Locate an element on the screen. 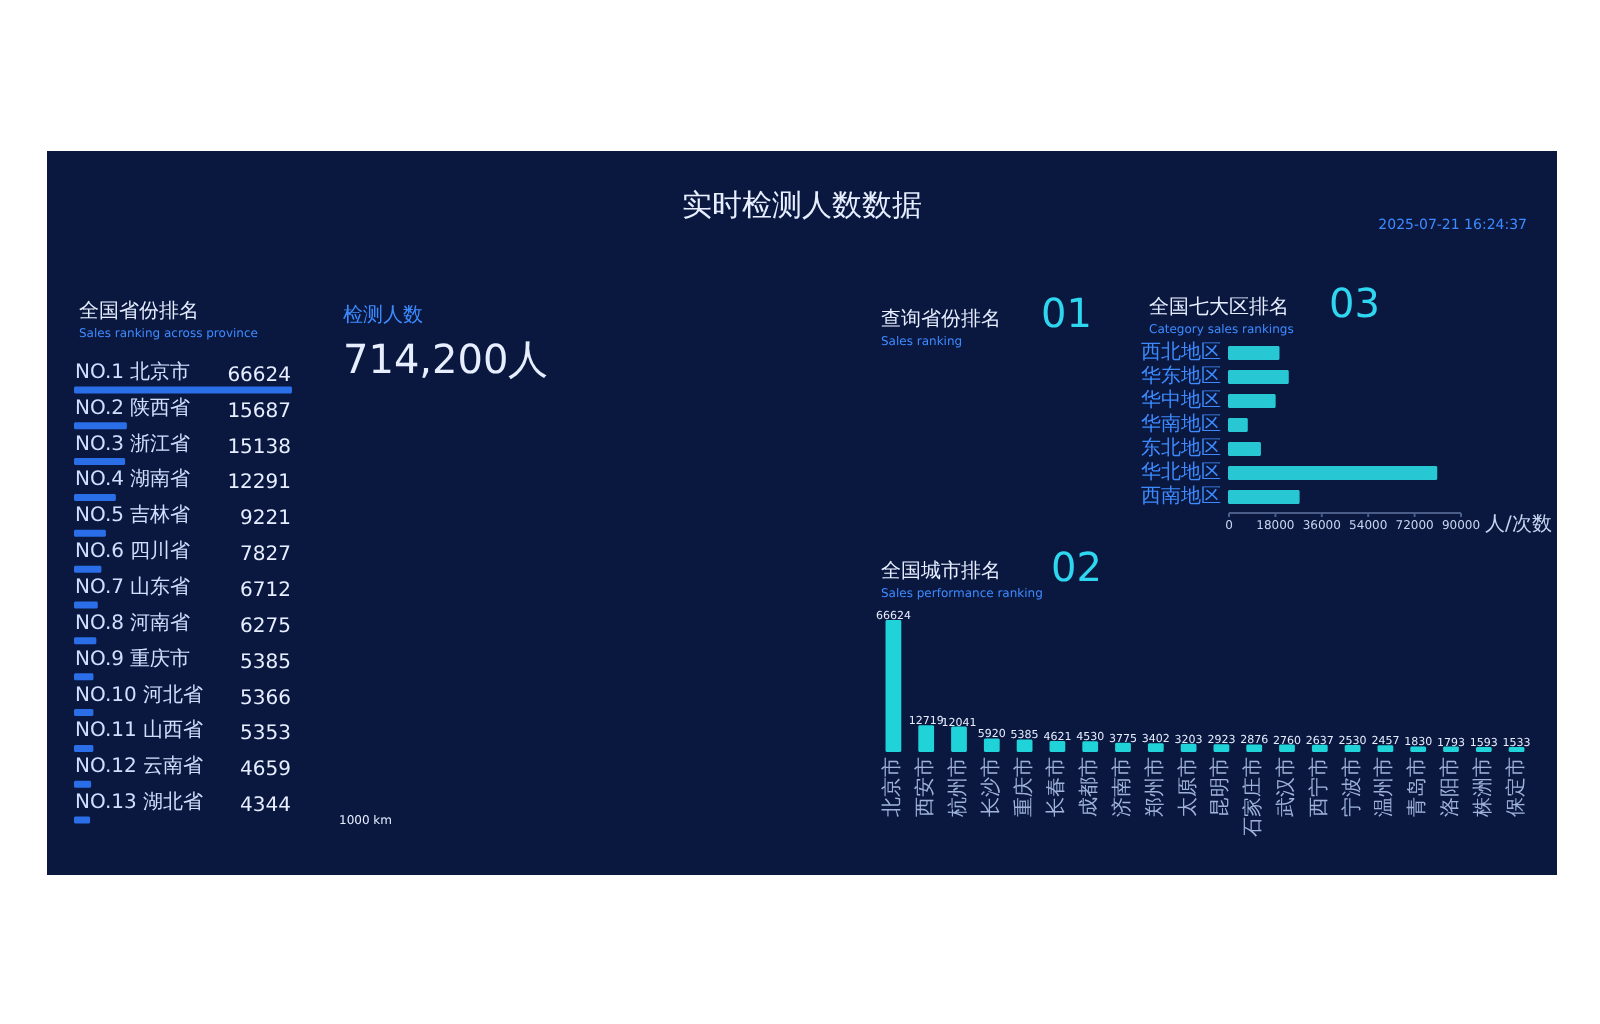  y-tick-label: NO.11 山西省 is located at coordinates (139, 730).